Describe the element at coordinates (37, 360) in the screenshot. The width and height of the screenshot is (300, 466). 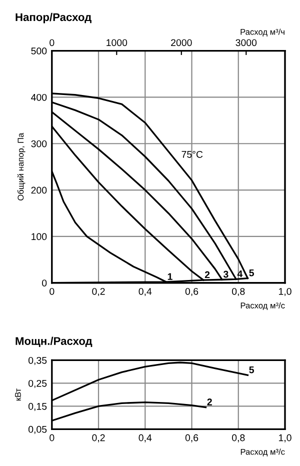
I see `y-tick-label: 0,35` at that location.